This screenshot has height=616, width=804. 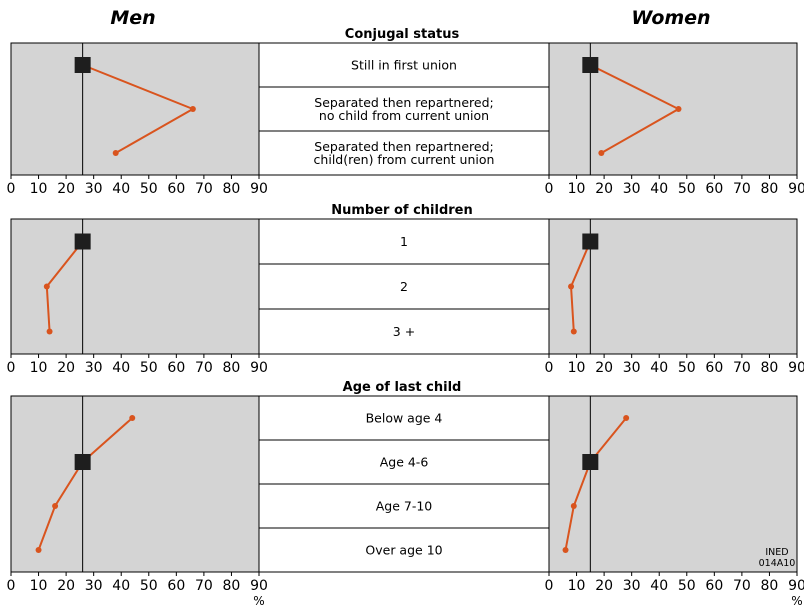 What do you see at coordinates (777, 563) in the screenshot?
I see `credit-line-2: 014A10` at bounding box center [777, 563].